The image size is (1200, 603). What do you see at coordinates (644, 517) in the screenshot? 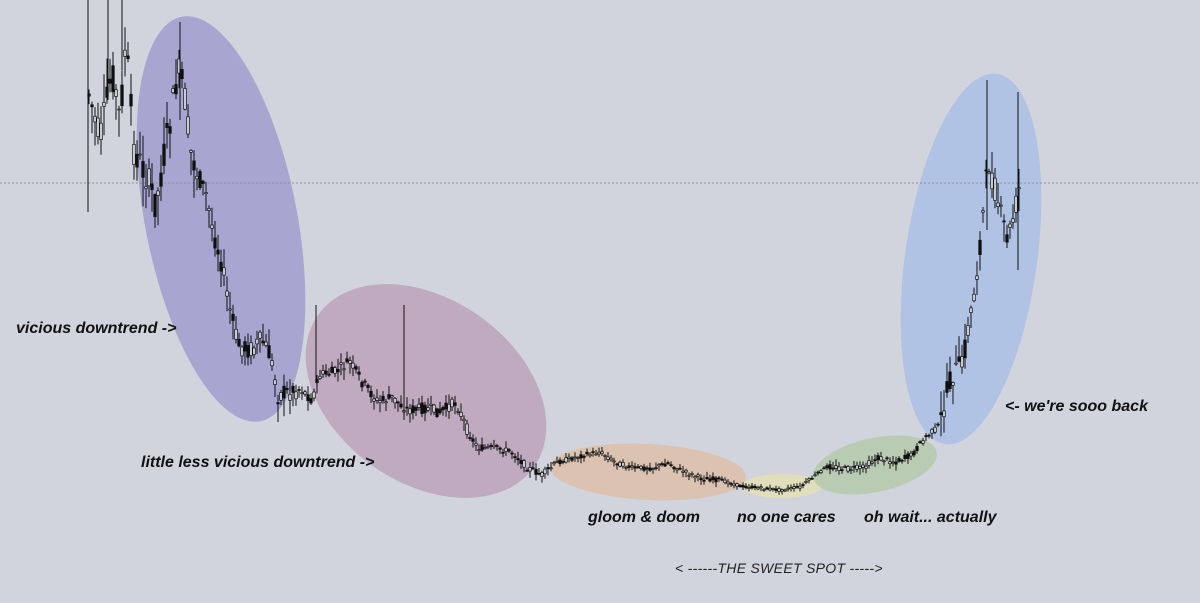
I see `label-gloom-doom: gloom & doom` at bounding box center [644, 517].